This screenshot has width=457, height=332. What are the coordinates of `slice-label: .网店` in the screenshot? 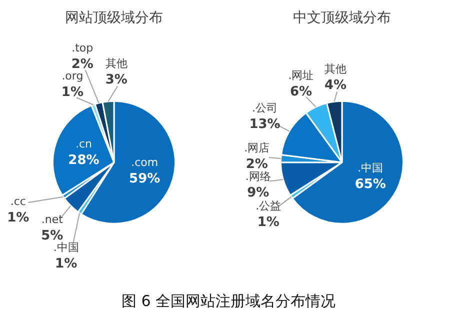 It's located at (257, 148).